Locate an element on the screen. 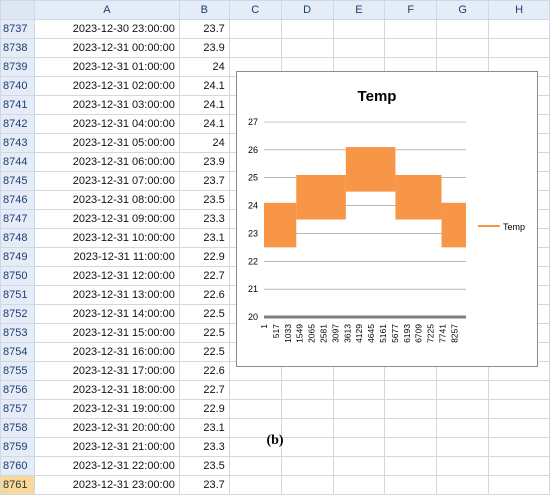 This screenshot has height=495, width=550. row-header: 8738 is located at coordinates (17, 48).